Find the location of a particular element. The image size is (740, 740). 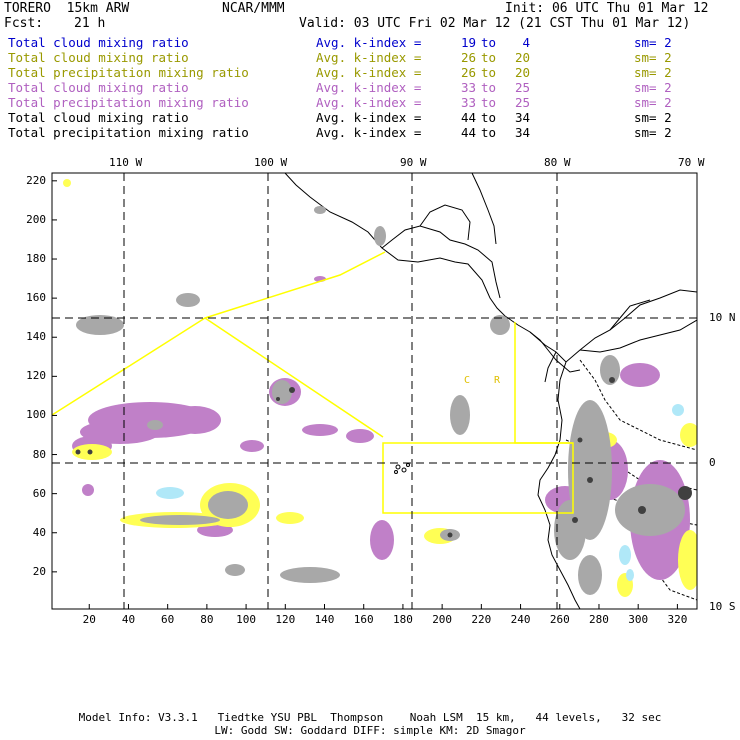

x-tick-label: 20 is located at coordinates (89, 619).